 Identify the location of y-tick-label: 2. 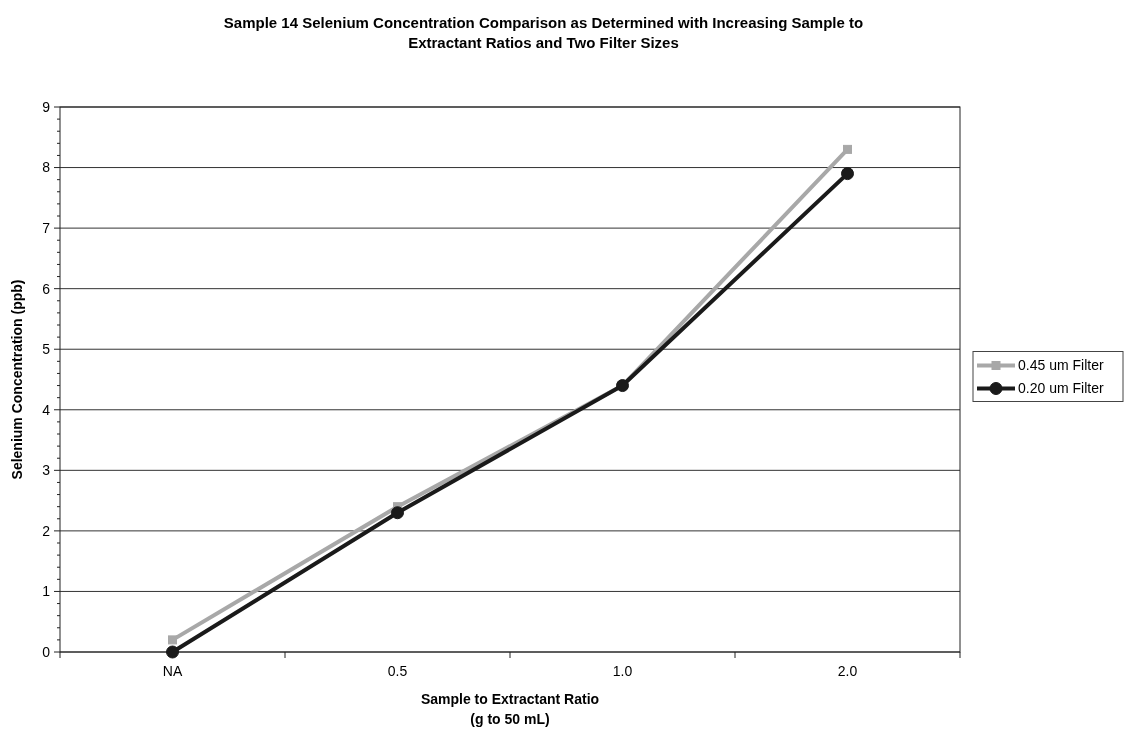
(46, 530).